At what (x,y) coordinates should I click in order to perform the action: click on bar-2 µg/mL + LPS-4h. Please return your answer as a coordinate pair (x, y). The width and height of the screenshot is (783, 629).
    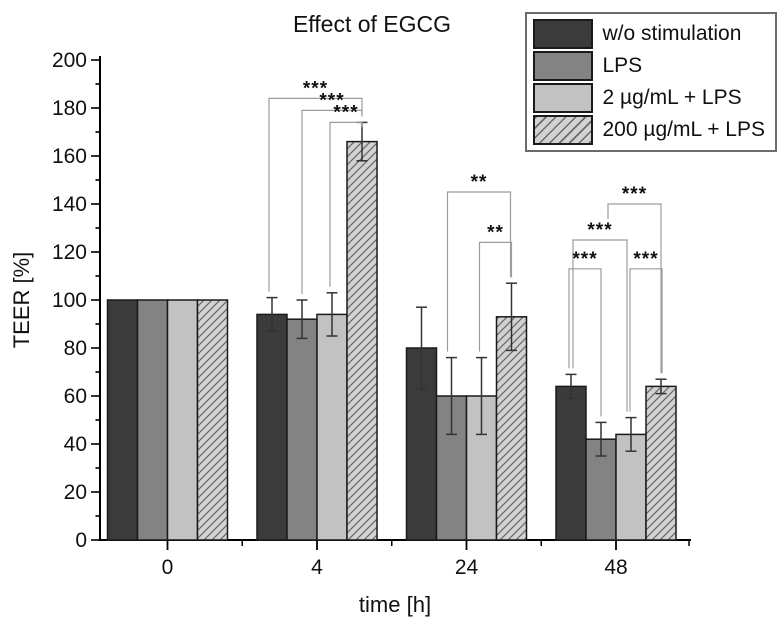
    Looking at the image, I should click on (332, 427).